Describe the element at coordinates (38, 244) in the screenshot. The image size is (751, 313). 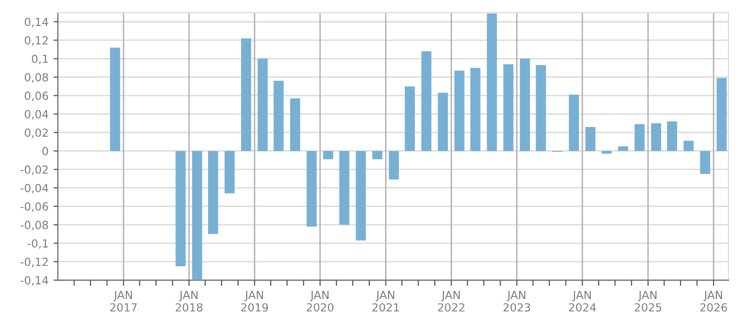
I see `y-tick-label: -0,1` at that location.